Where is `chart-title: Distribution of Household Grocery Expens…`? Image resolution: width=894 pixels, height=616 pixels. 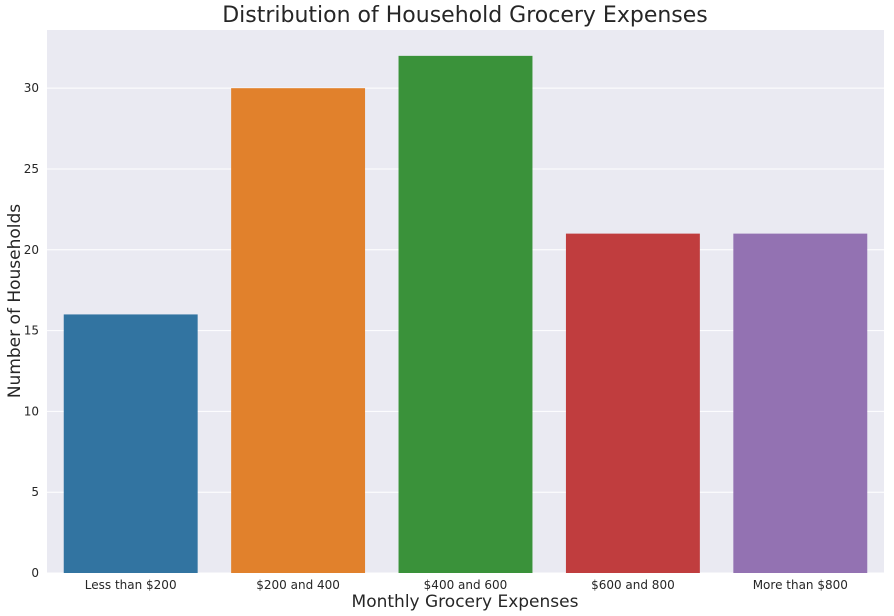
chart-title: Distribution of Household Grocery Expens… is located at coordinates (465, 15).